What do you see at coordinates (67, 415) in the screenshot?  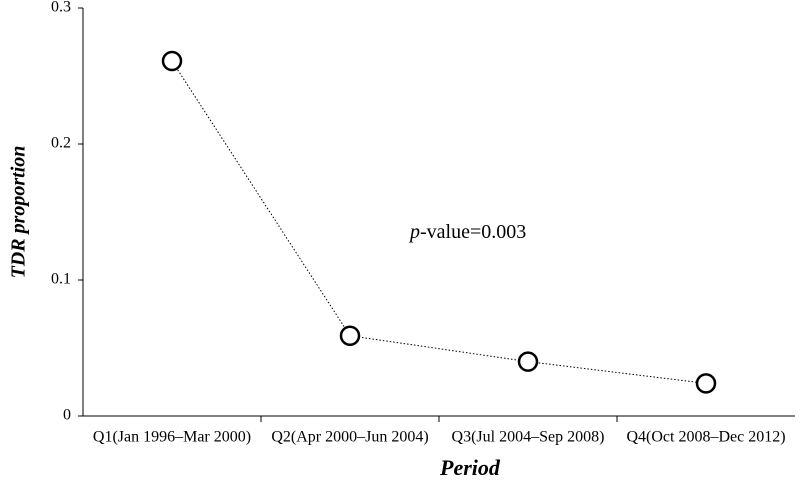 I see `y-tick-label: 0` at bounding box center [67, 415].